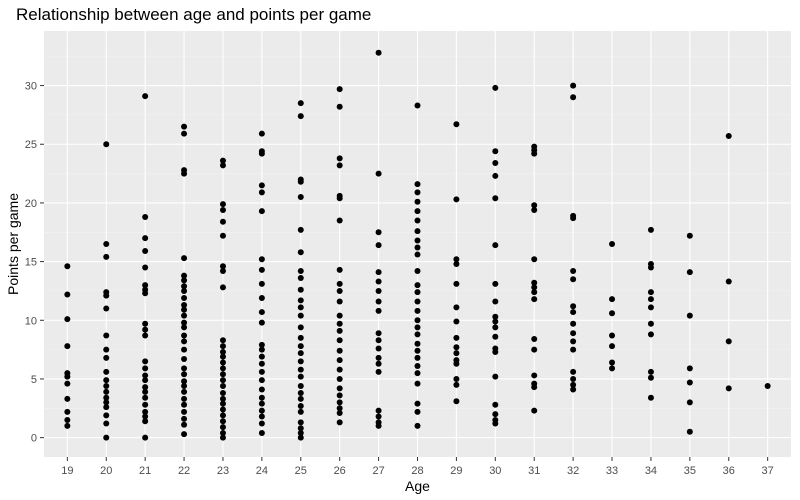  Describe the element at coordinates (378, 471) in the screenshot. I see `x-tick-label: 27` at that location.